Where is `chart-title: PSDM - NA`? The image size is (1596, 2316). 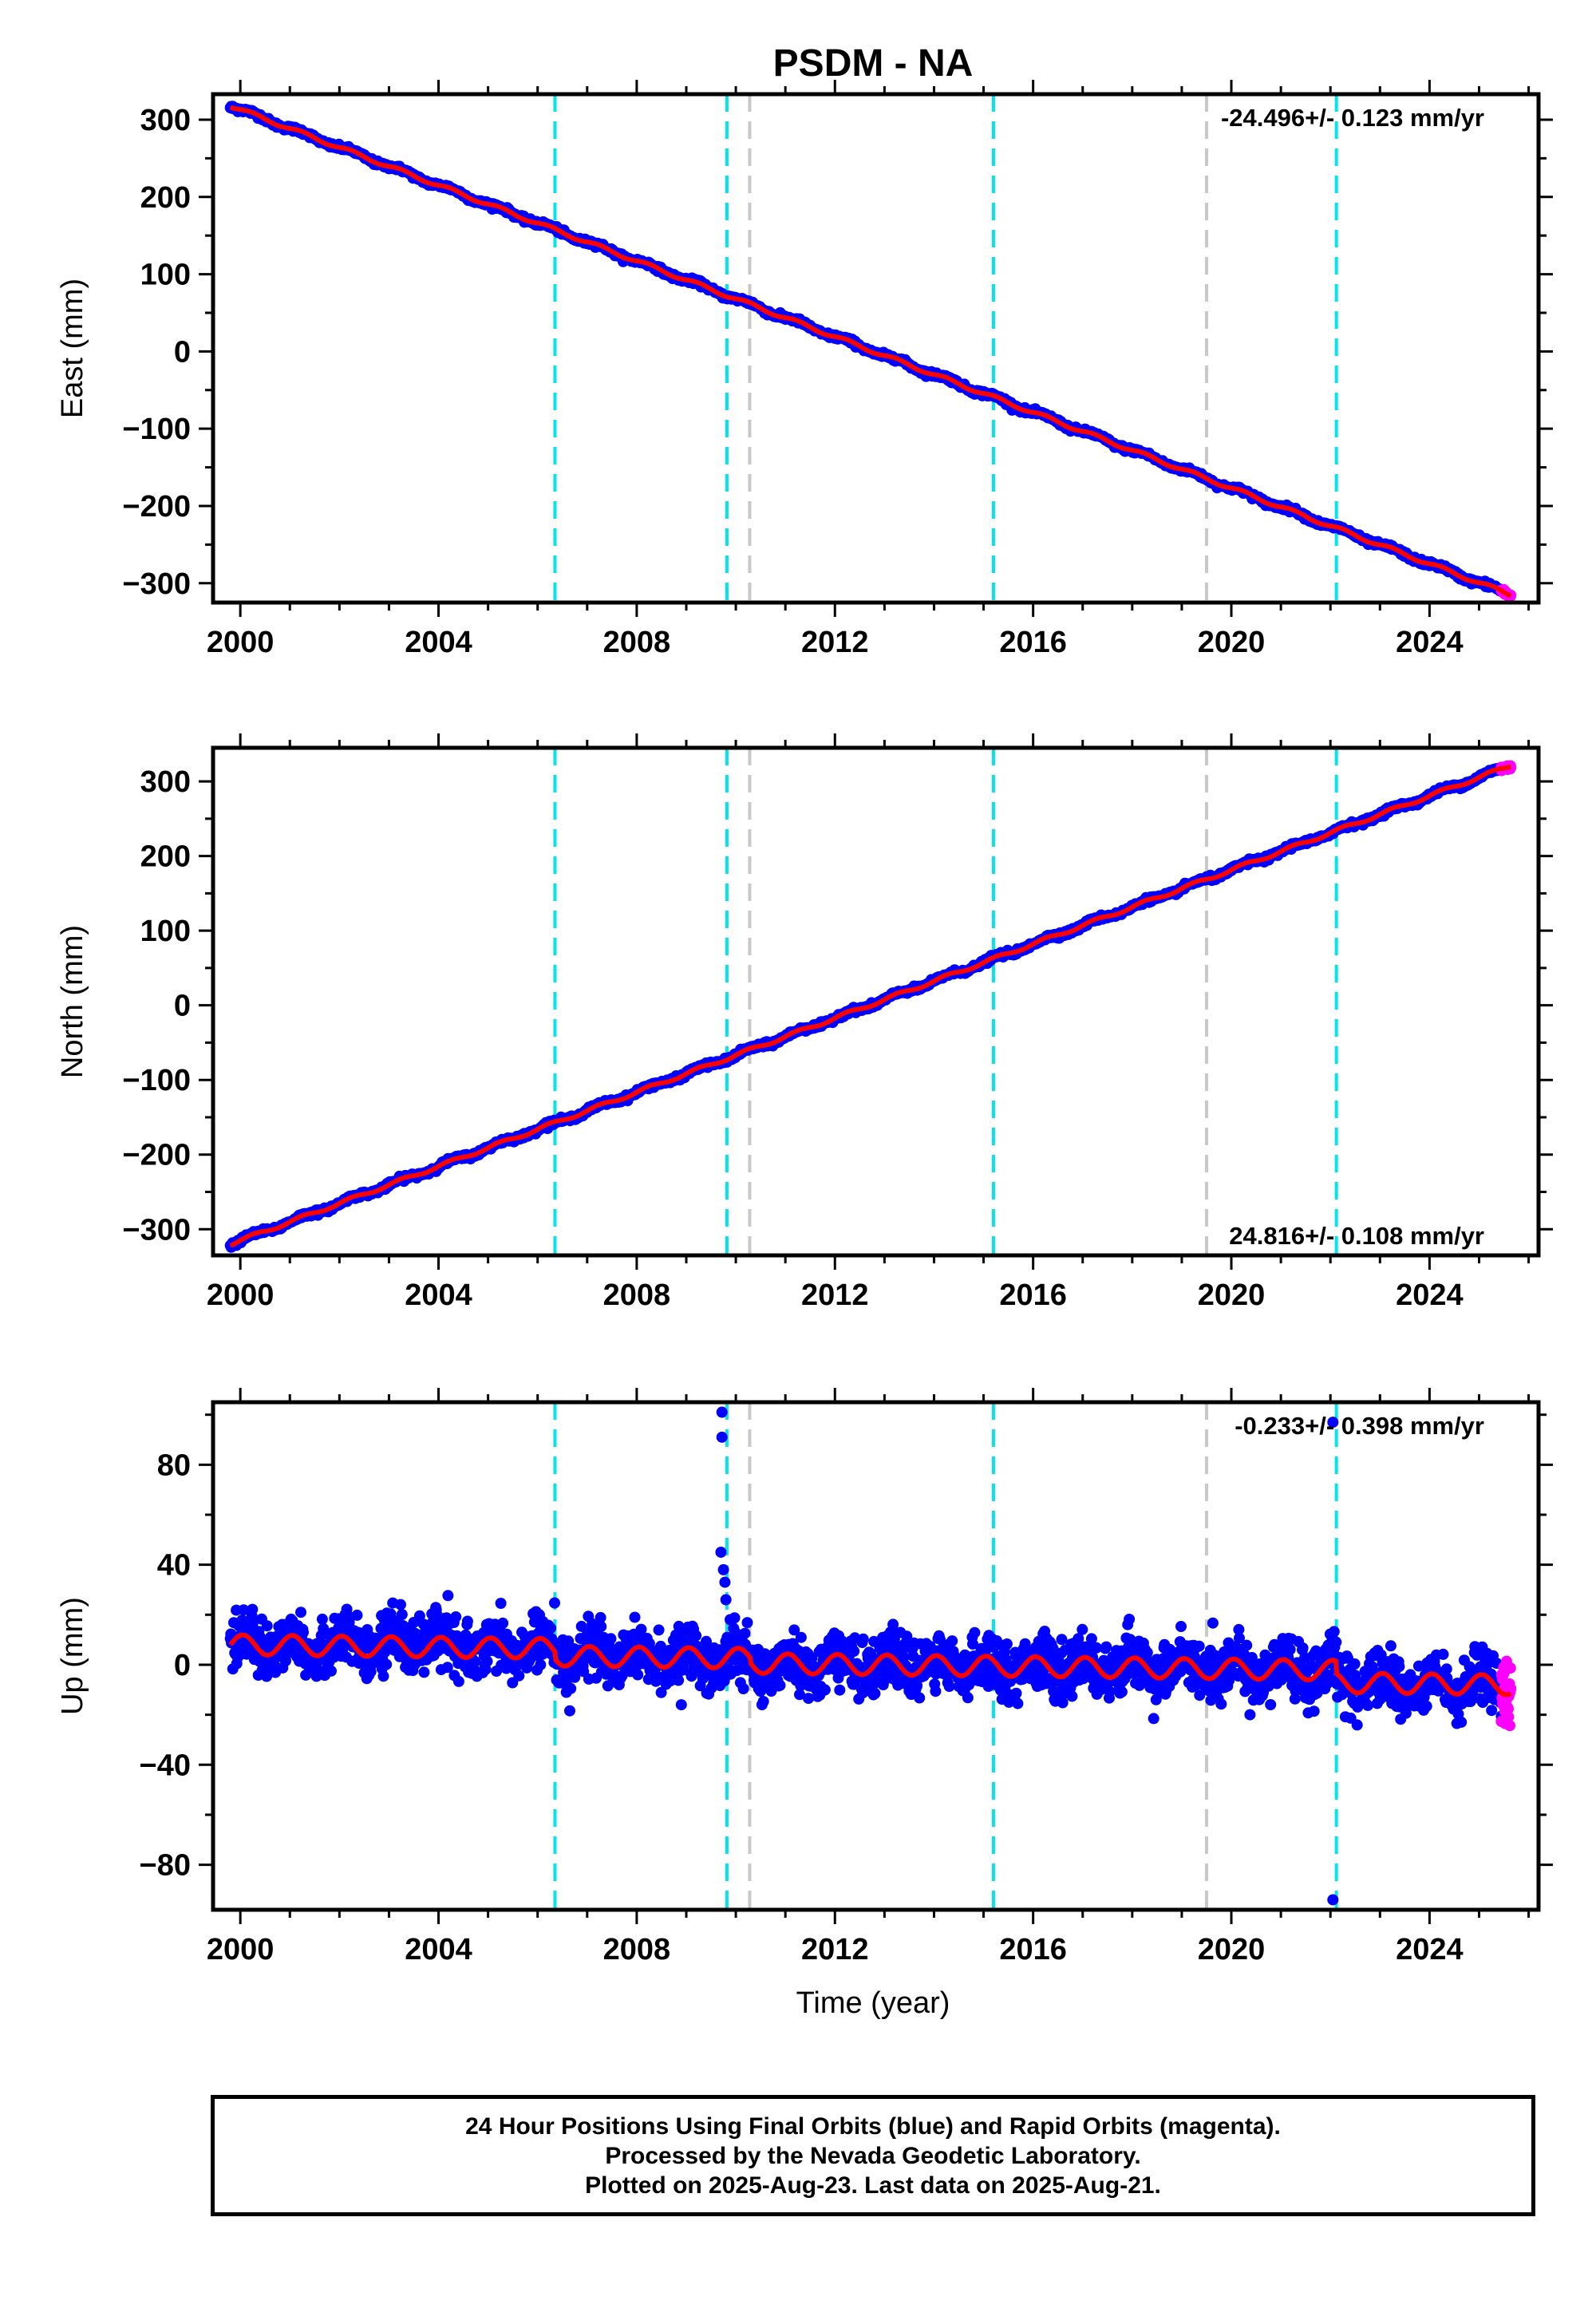 chart-title: PSDM - NA is located at coordinates (873, 63).